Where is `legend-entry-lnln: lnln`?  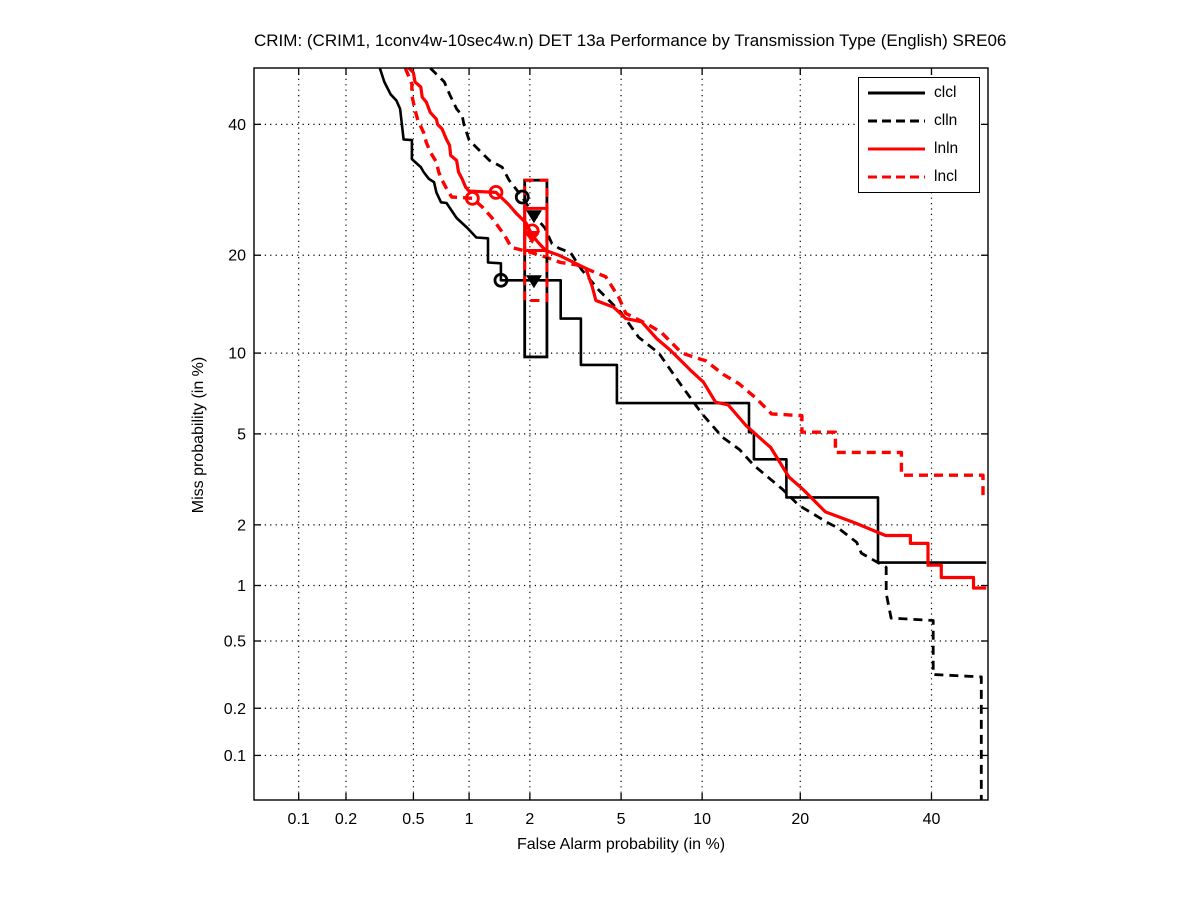
legend-entry-lnln: lnln is located at coordinates (919, 149).